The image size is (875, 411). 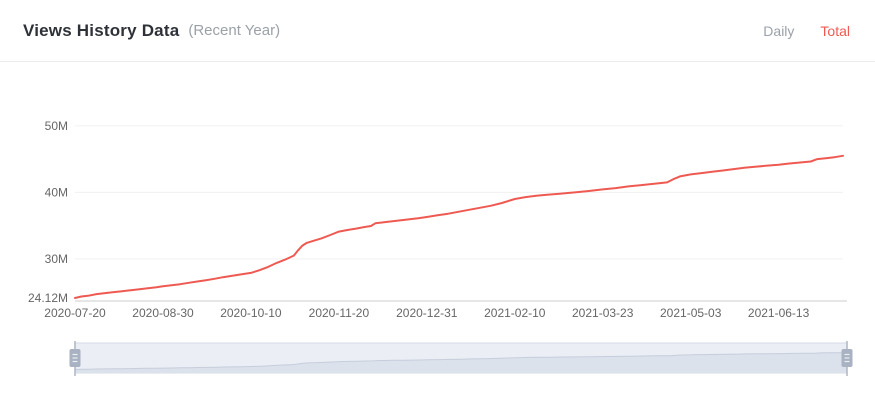 What do you see at coordinates (75, 313) in the screenshot?
I see `x-tick-label: 2020-07-20` at bounding box center [75, 313].